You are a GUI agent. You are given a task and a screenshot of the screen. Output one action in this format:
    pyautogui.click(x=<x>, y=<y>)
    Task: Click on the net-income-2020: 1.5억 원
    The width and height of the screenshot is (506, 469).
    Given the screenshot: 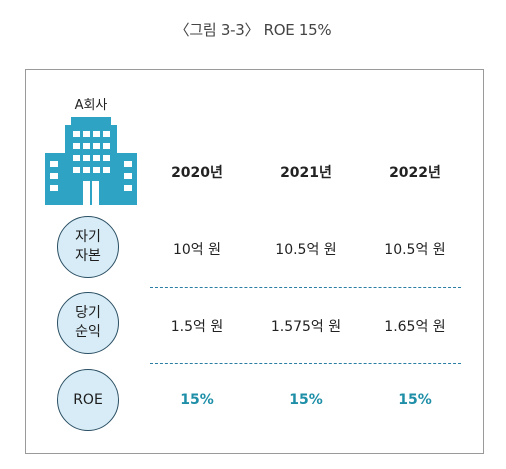 What is the action you would take?
    pyautogui.click(x=197, y=327)
    